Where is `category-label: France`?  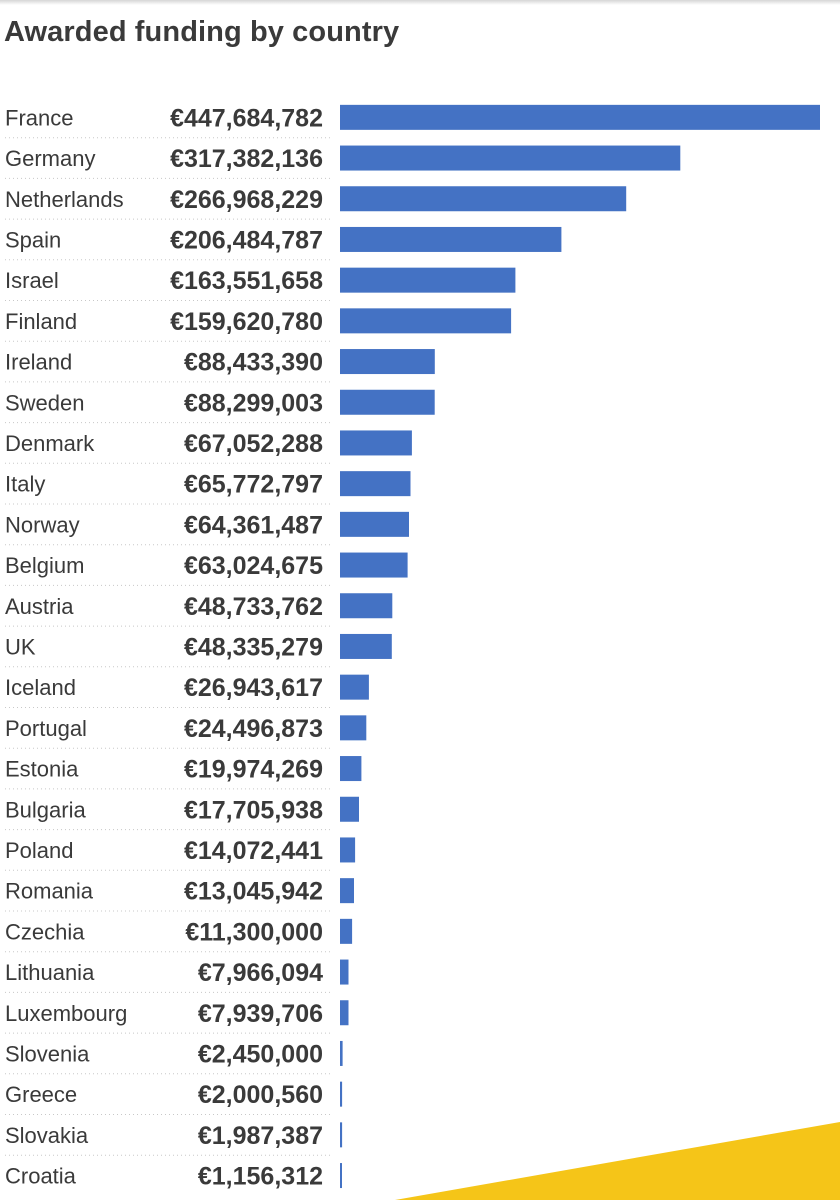 category-label: France is located at coordinates (39, 117).